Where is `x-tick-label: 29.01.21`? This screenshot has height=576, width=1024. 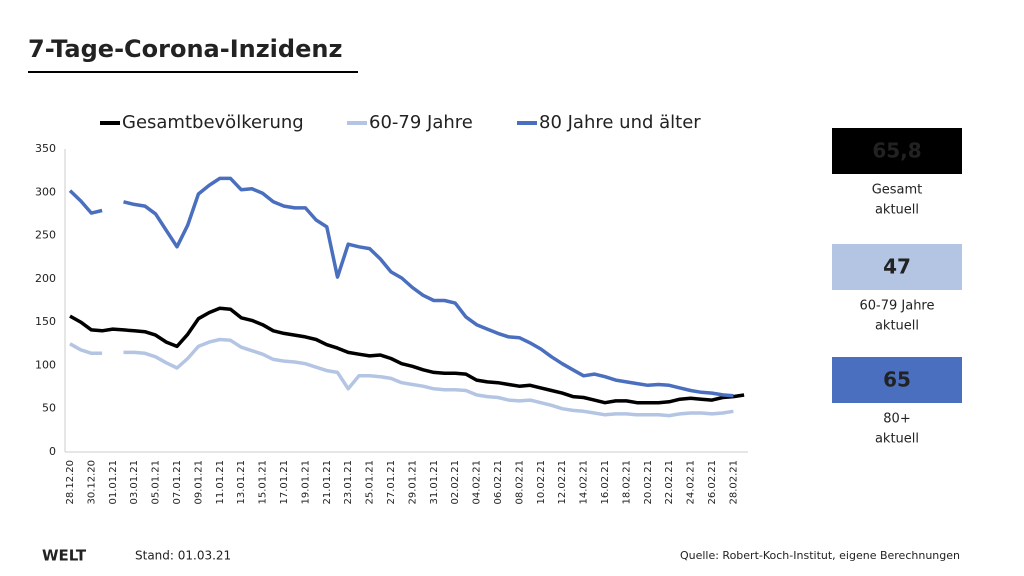
x-tick-label: 29.01.21 is located at coordinates (412, 482).